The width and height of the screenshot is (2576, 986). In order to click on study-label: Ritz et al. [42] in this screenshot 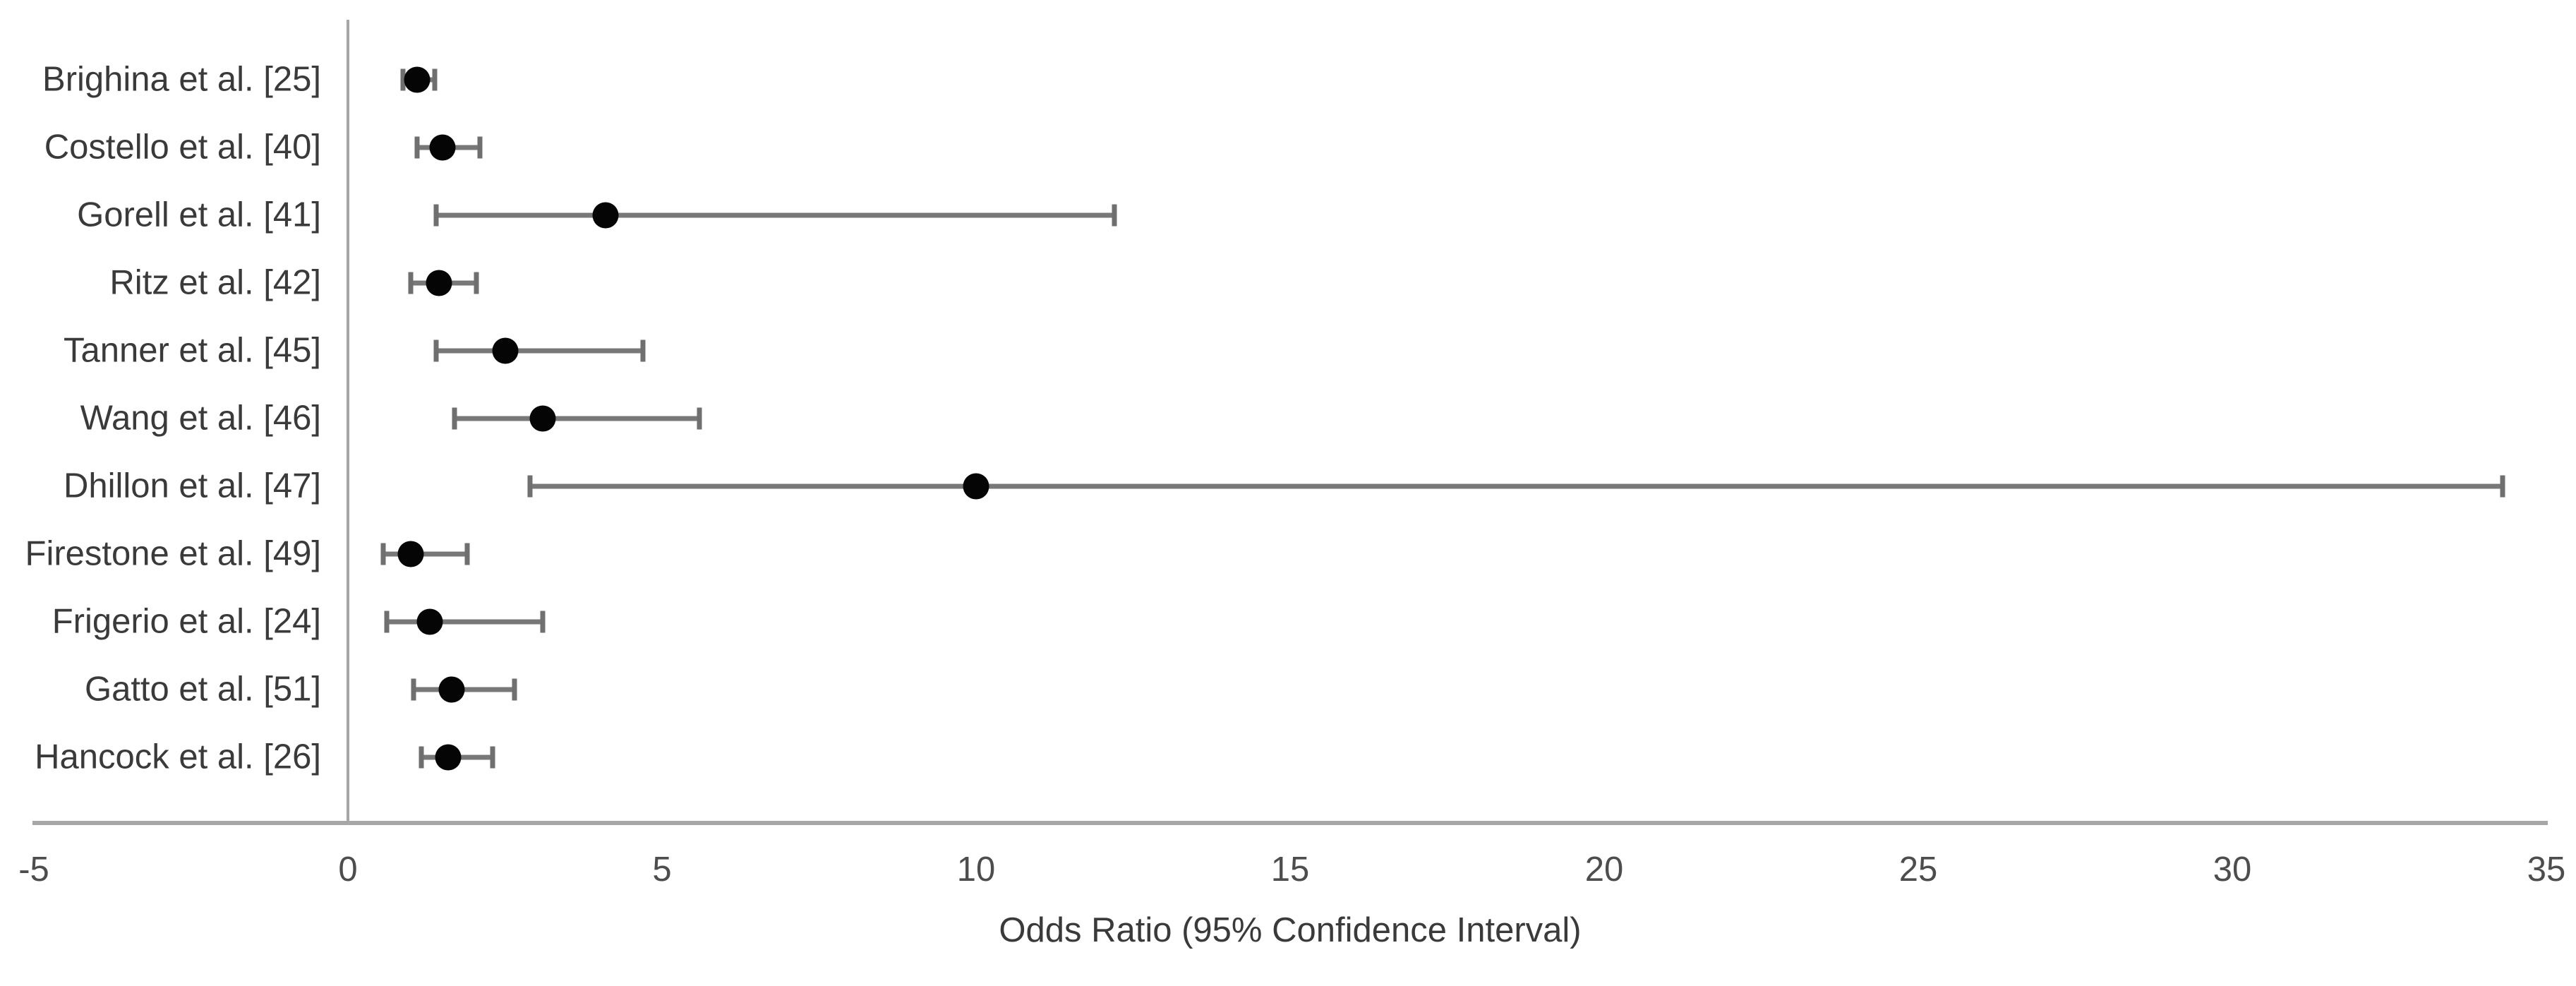, I will do `click(215, 282)`.